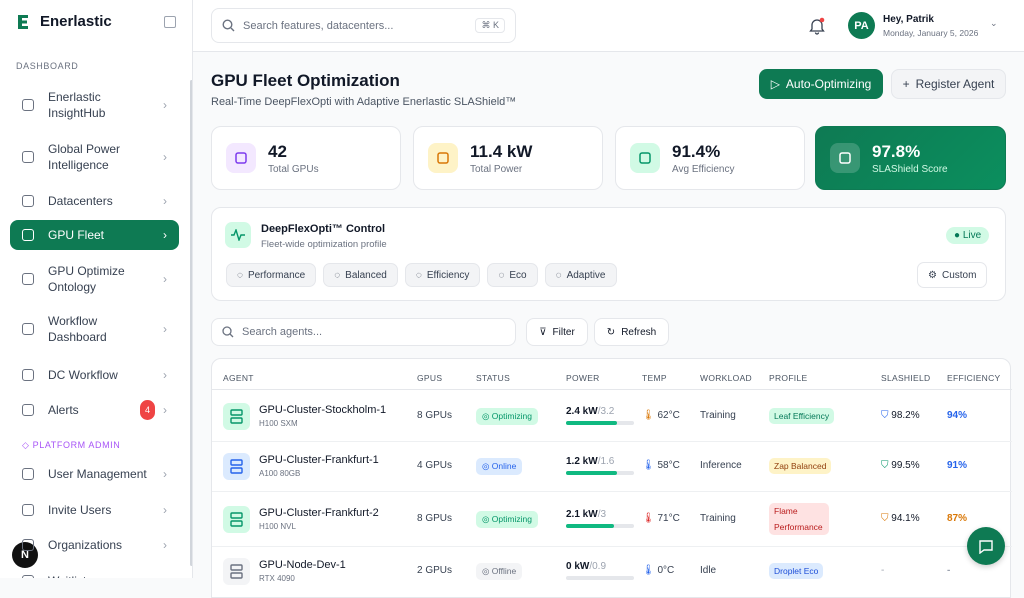  What do you see at coordinates (668, 415) in the screenshot?
I see `temp-value: 62°C` at bounding box center [668, 415].